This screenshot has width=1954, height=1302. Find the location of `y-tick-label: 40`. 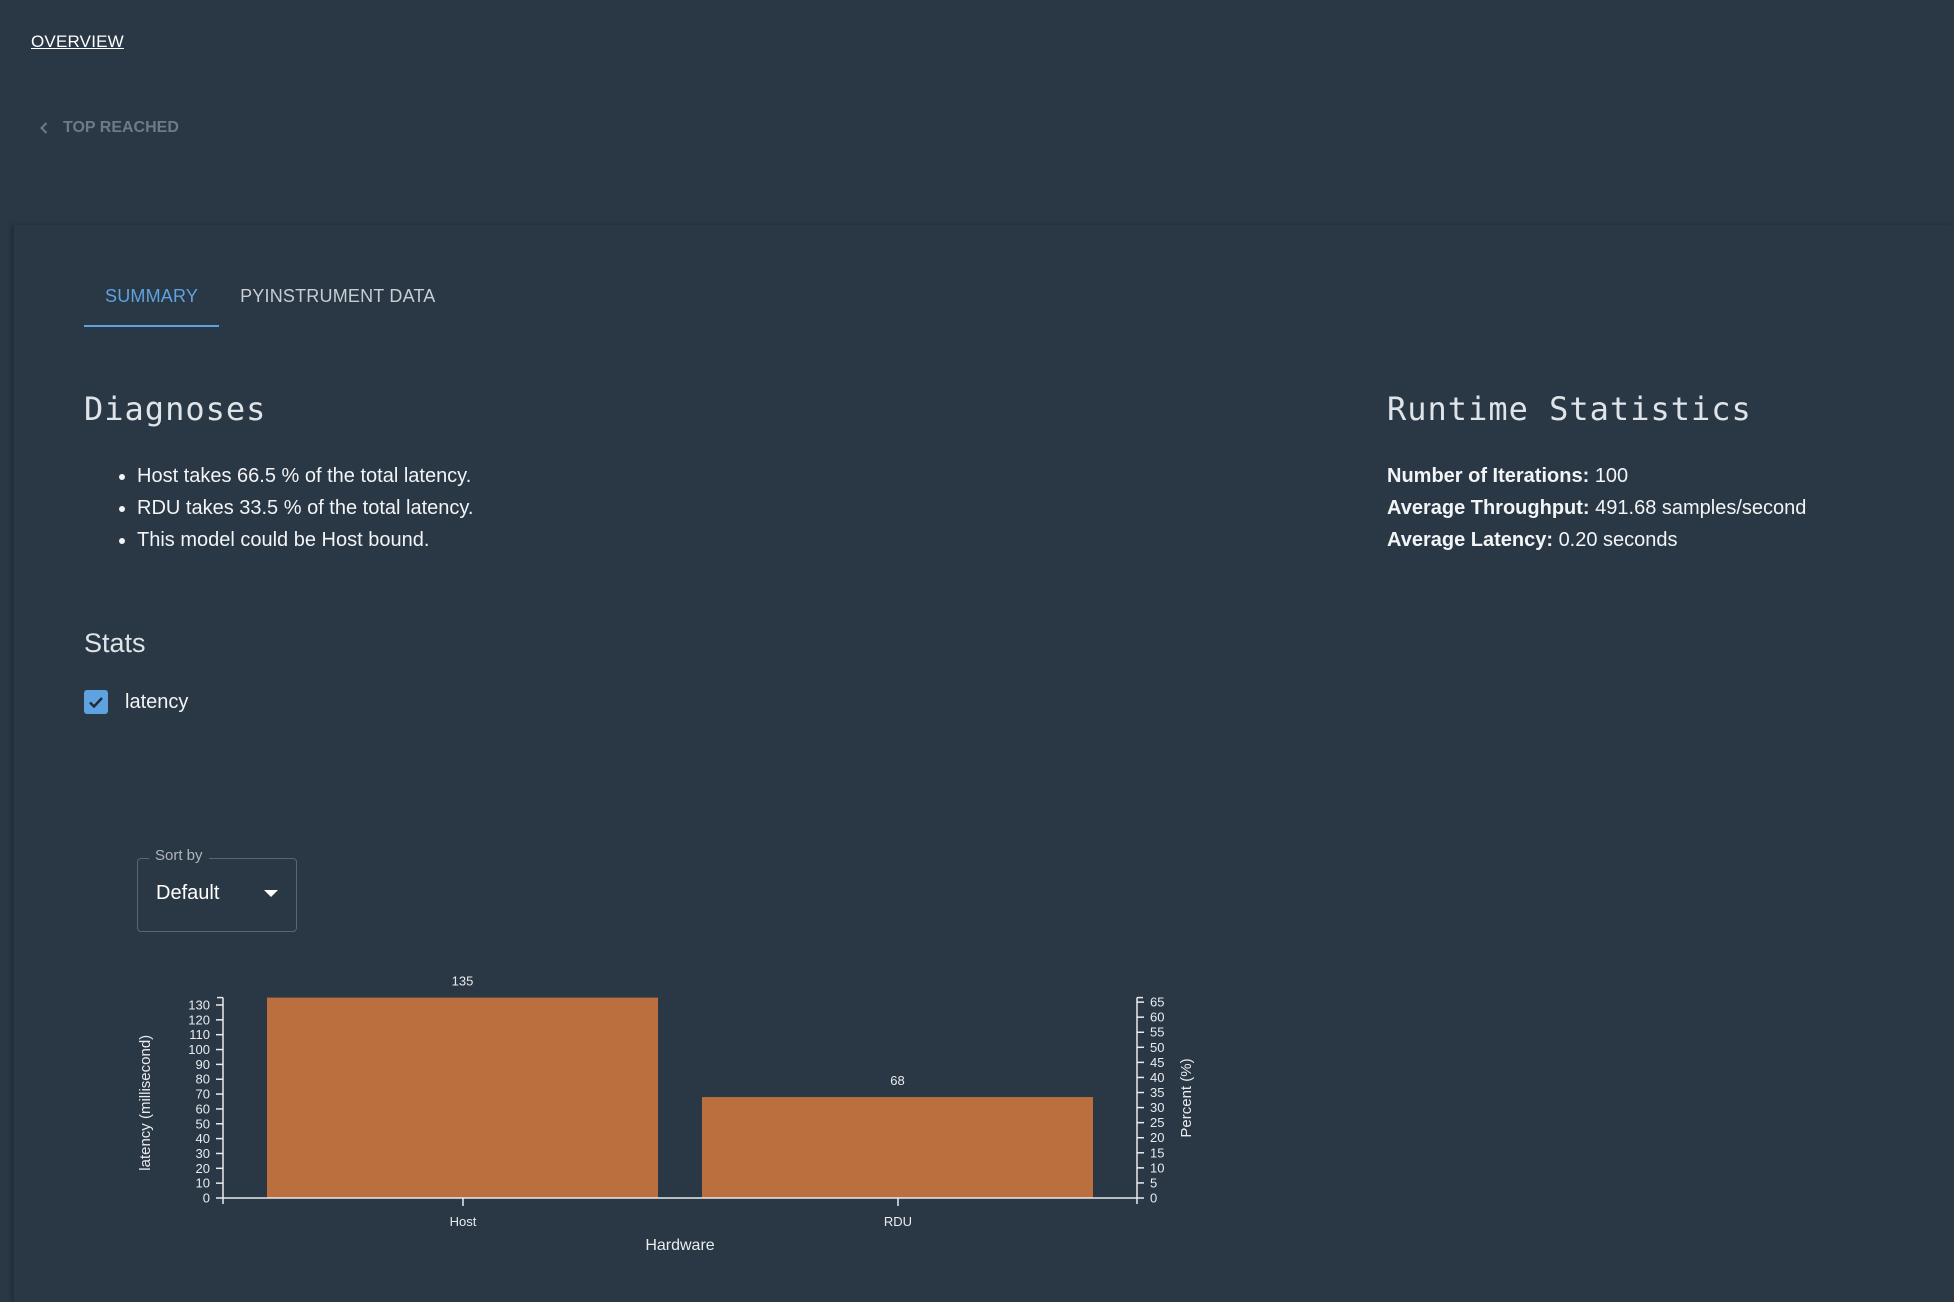

y-tick-label: 40 is located at coordinates (203, 1138).